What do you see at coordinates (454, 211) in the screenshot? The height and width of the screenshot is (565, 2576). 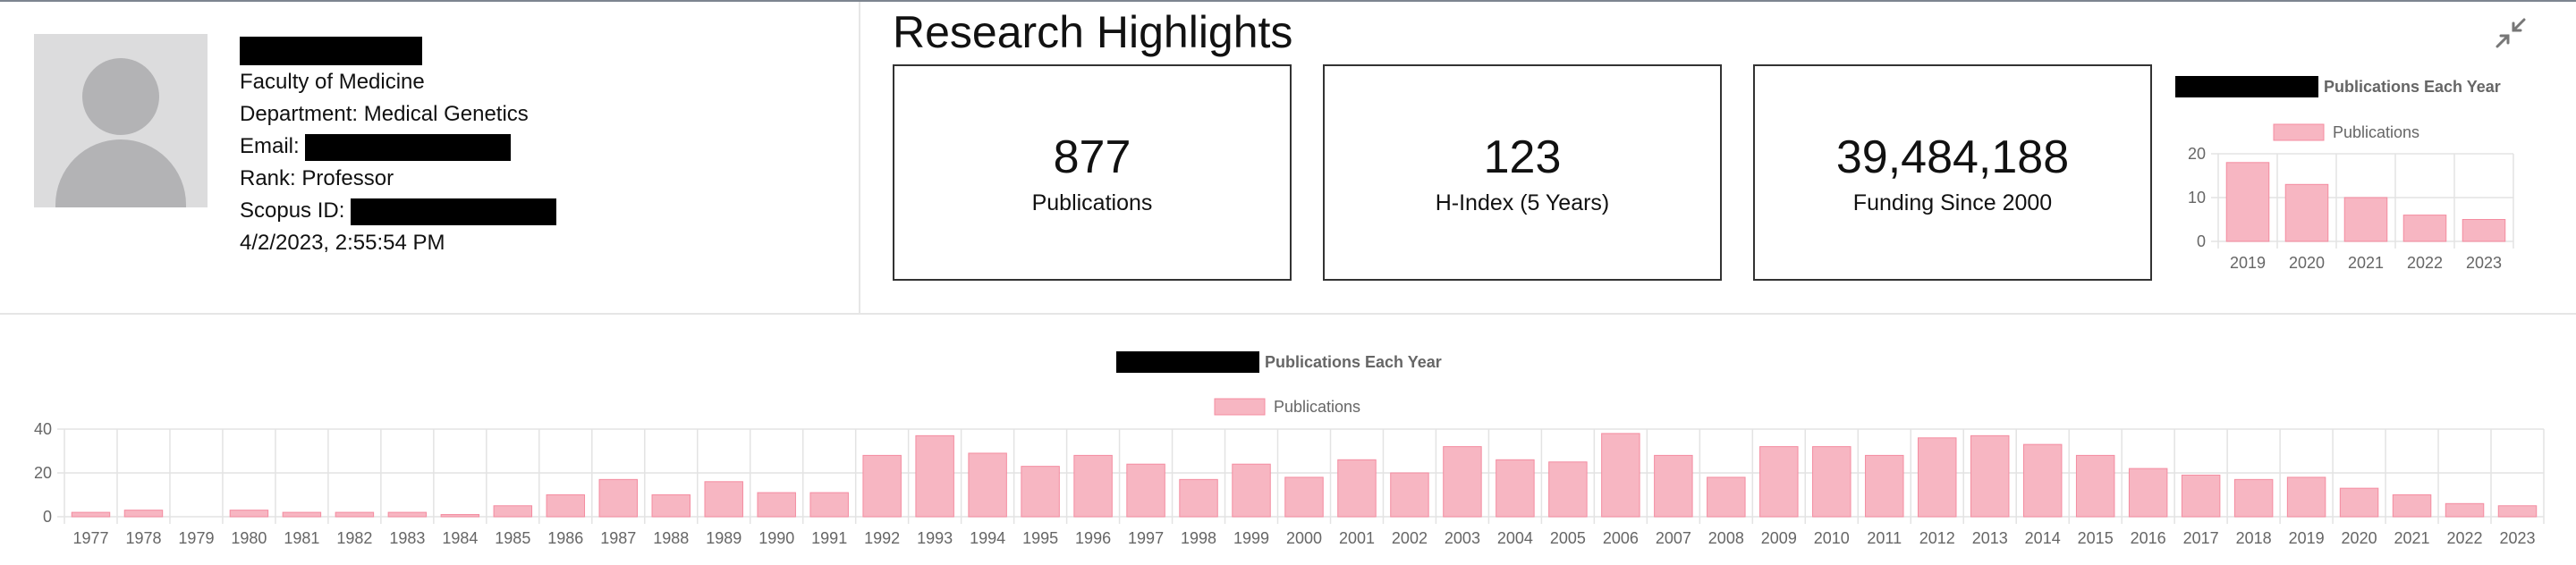 I see `redacted-scopus-id` at bounding box center [454, 211].